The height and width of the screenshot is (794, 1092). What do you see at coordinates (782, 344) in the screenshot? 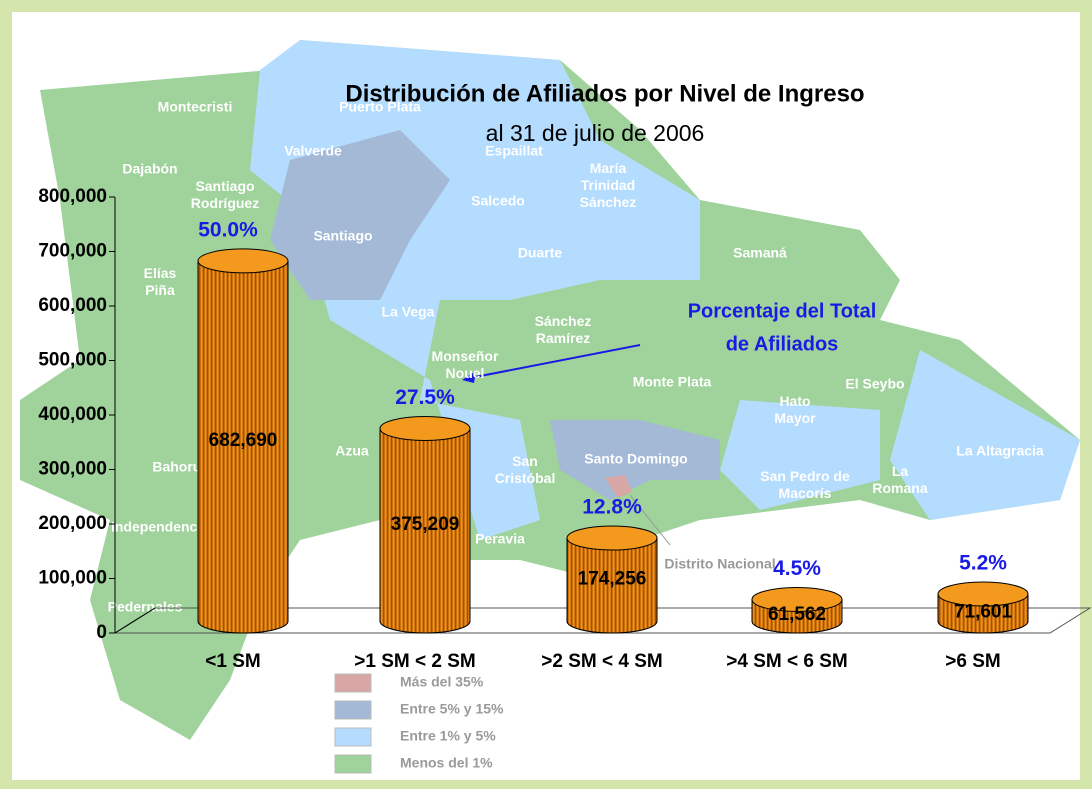
I see `annotation: de Afiliados` at bounding box center [782, 344].